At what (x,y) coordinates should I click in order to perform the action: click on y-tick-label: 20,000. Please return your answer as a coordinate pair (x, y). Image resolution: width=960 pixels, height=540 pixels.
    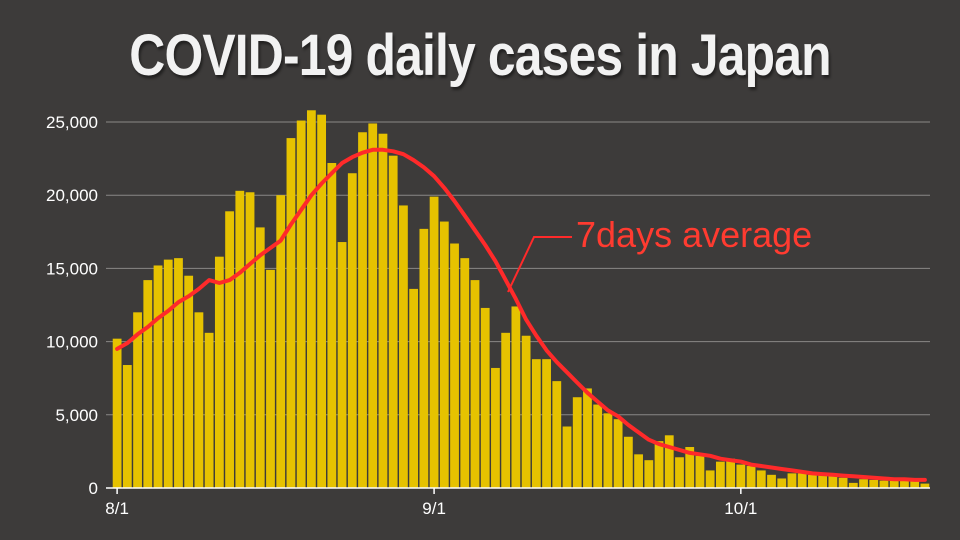
    Looking at the image, I should click on (72, 195).